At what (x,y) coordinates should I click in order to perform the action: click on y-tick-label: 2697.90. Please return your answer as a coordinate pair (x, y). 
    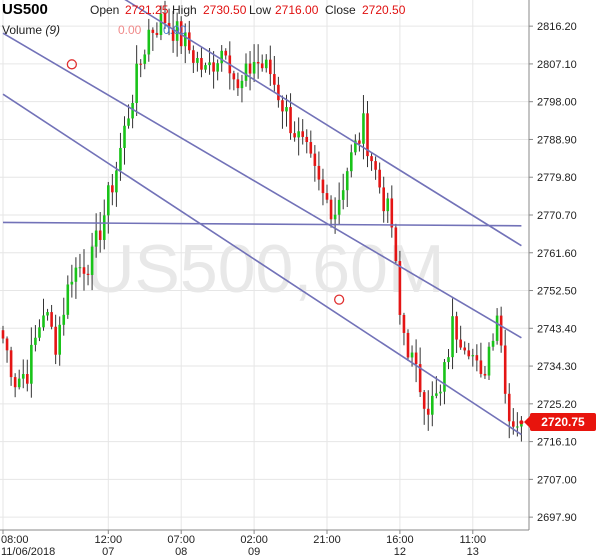
    Looking at the image, I should click on (557, 518).